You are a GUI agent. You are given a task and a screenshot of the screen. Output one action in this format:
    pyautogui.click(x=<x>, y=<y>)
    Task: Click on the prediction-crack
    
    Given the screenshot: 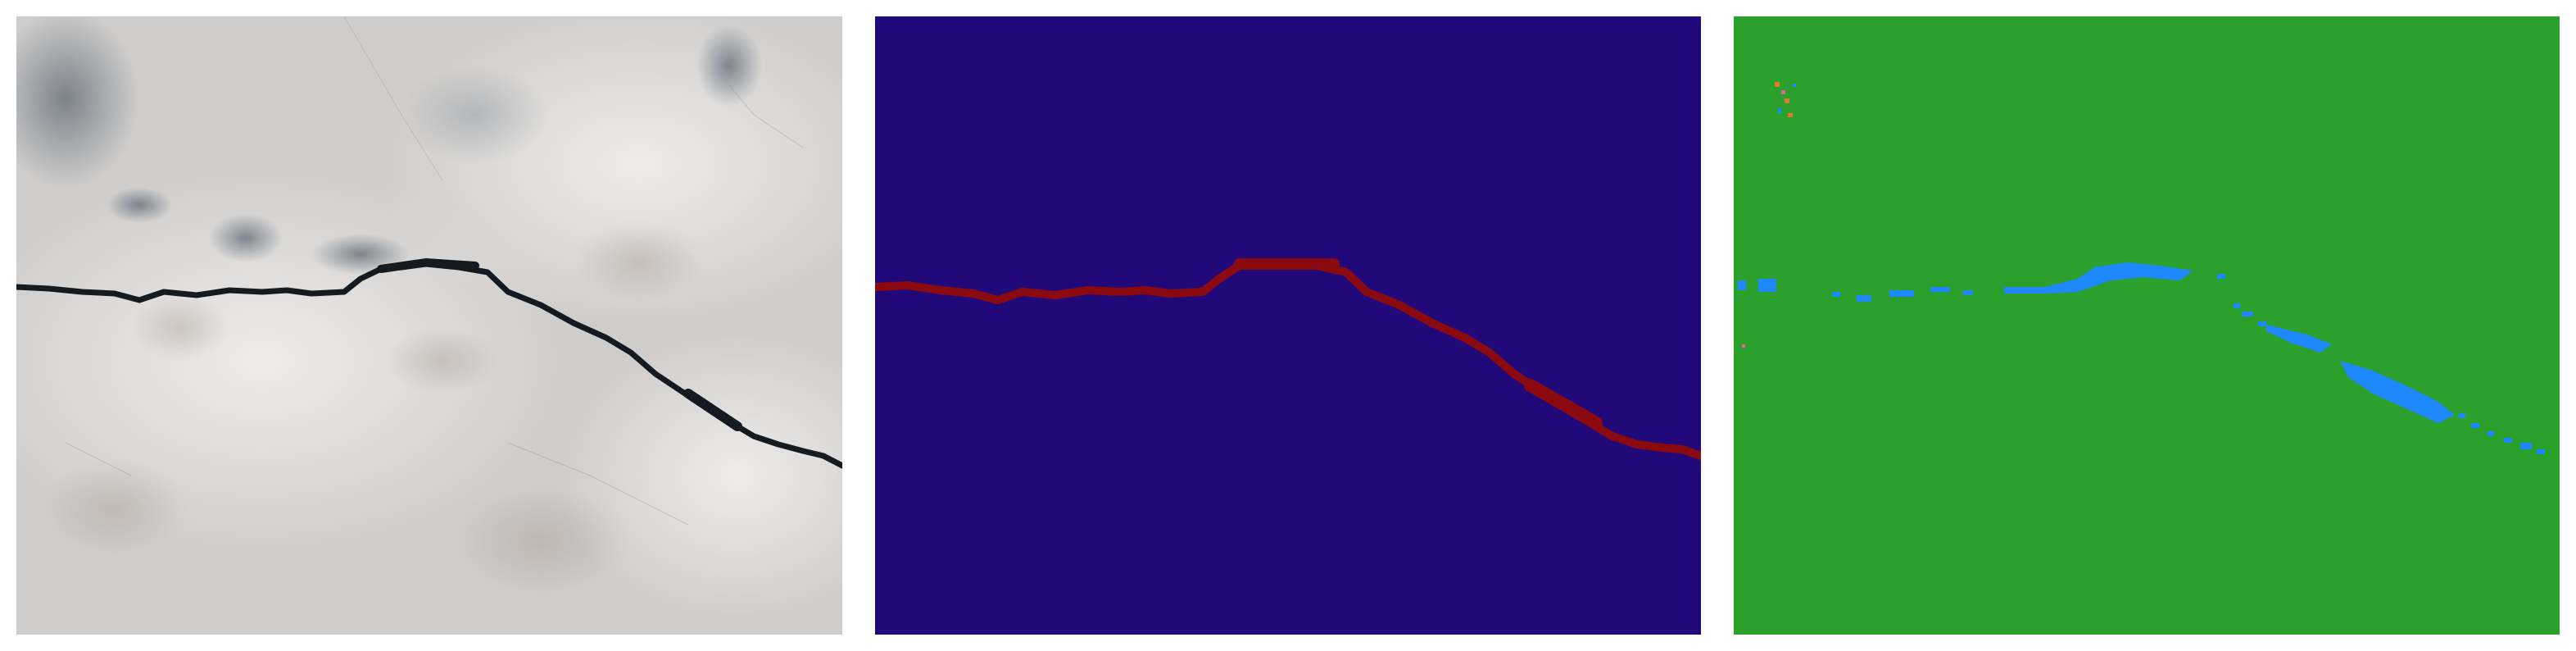 What is the action you would take?
    pyautogui.click(x=2141, y=358)
    